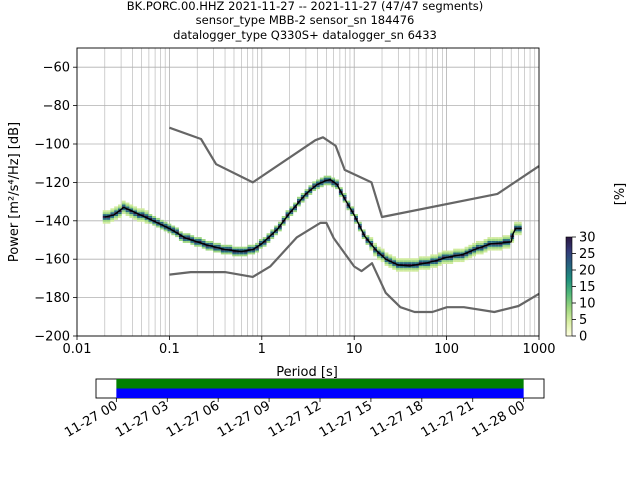  What do you see at coordinates (309, 346) in the screenshot?
I see `x-axis-ticks: 0.01 0.1 1 10 100 1000` at bounding box center [309, 346].